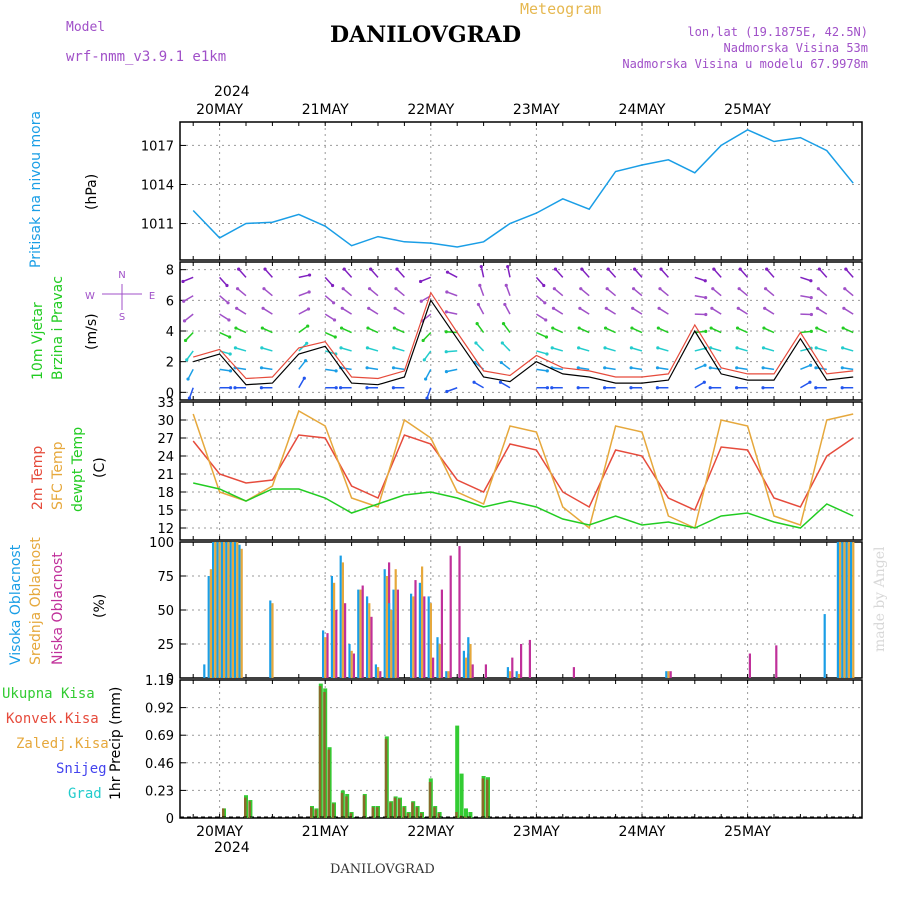 The width and height of the screenshot is (900, 900). I want to click on y-tick-label: 1014, so click(157, 185).